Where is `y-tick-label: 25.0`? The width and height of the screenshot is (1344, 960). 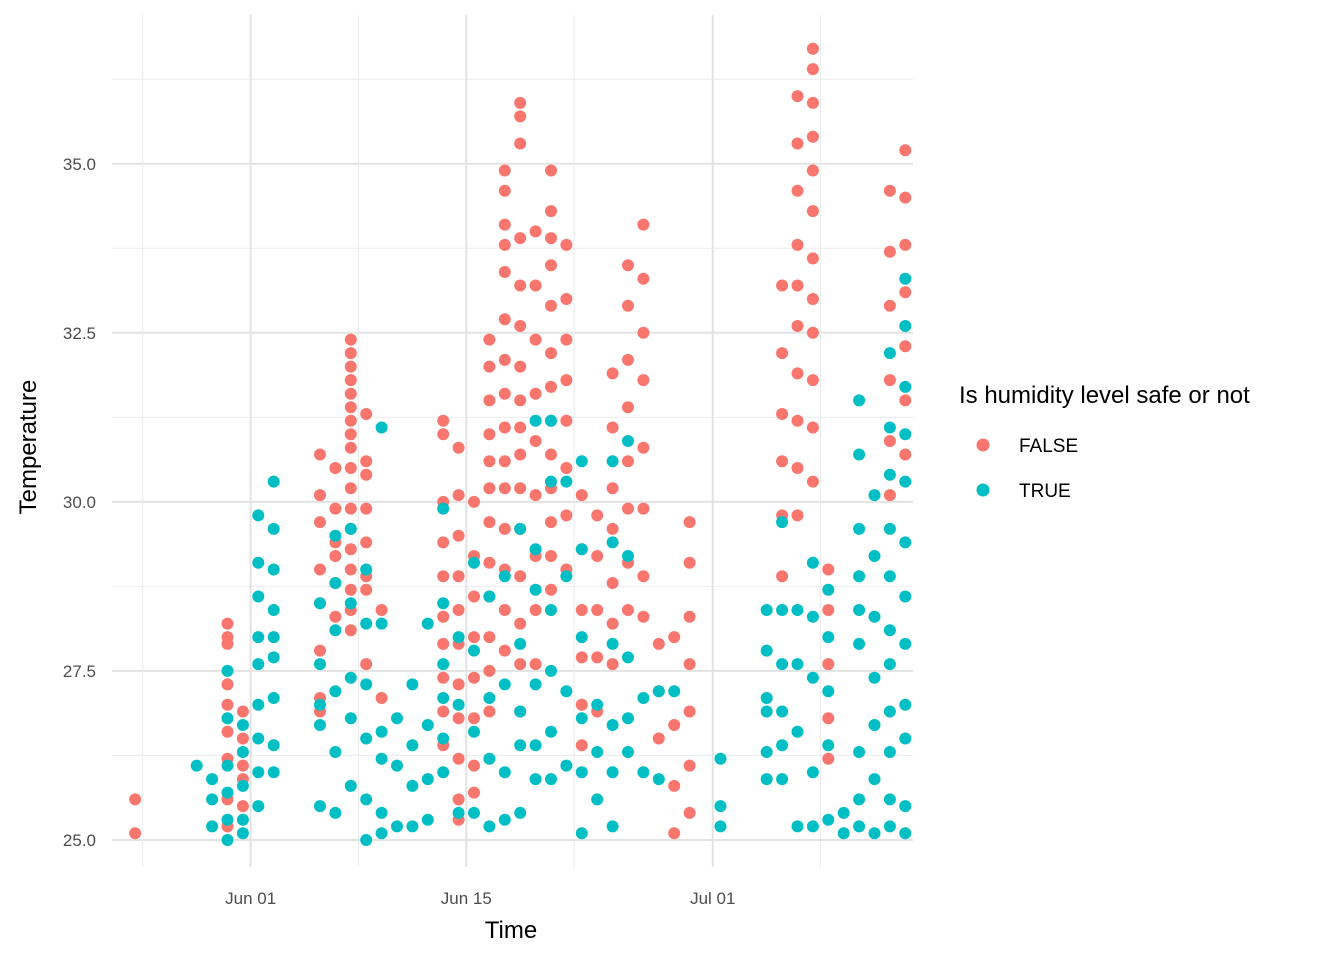
y-tick-label: 25.0 is located at coordinates (79, 840).